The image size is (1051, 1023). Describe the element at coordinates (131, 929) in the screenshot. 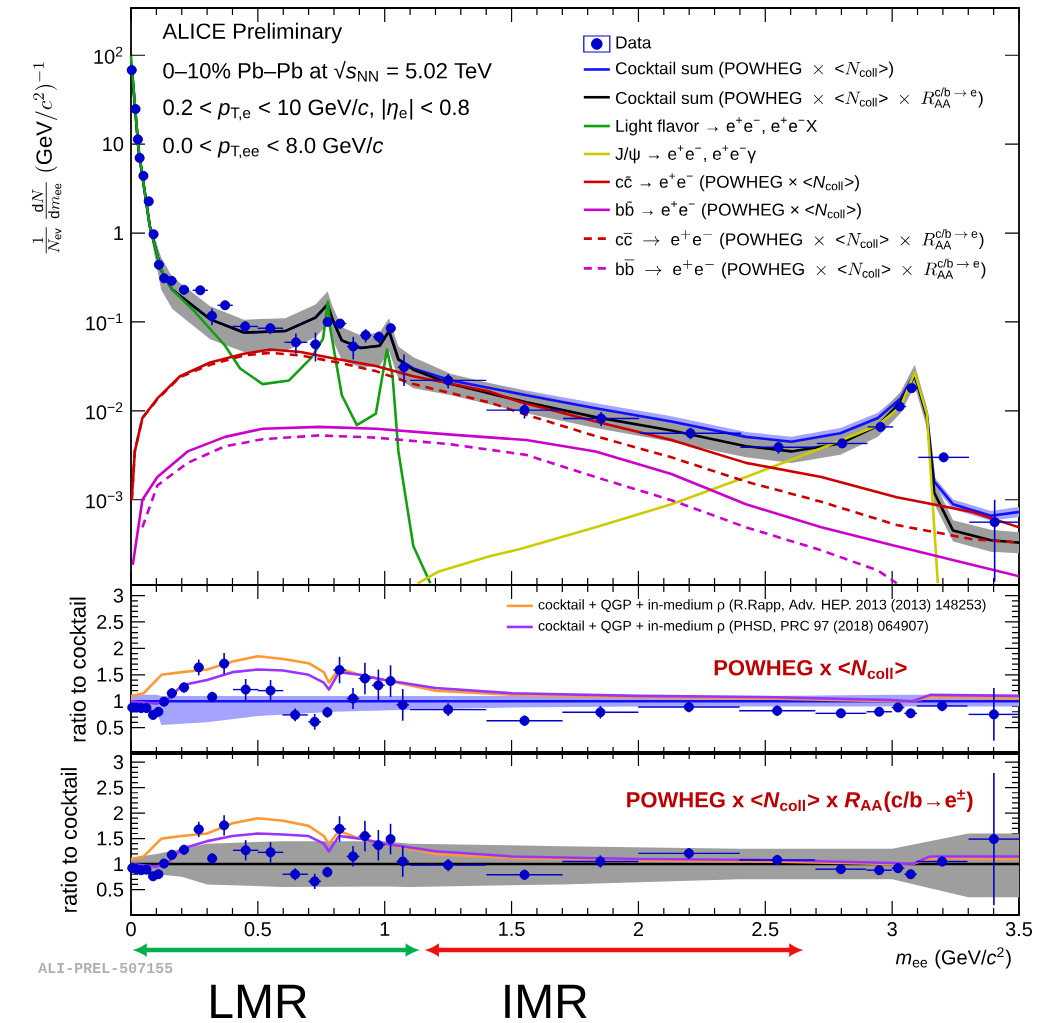

I see `x-tick-label: 0` at that location.